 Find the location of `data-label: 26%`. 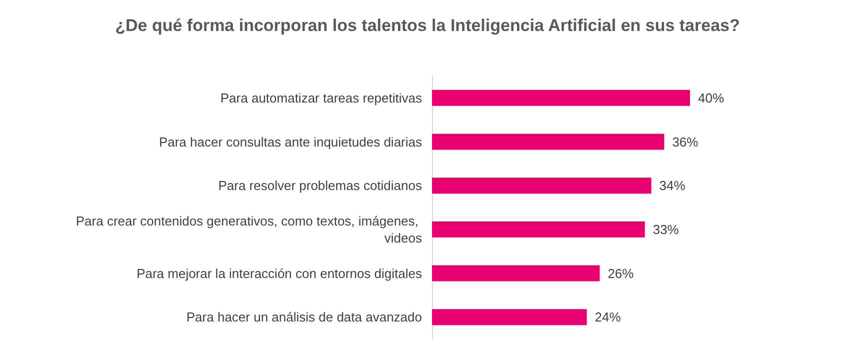

data-label: 26% is located at coordinates (621, 273).